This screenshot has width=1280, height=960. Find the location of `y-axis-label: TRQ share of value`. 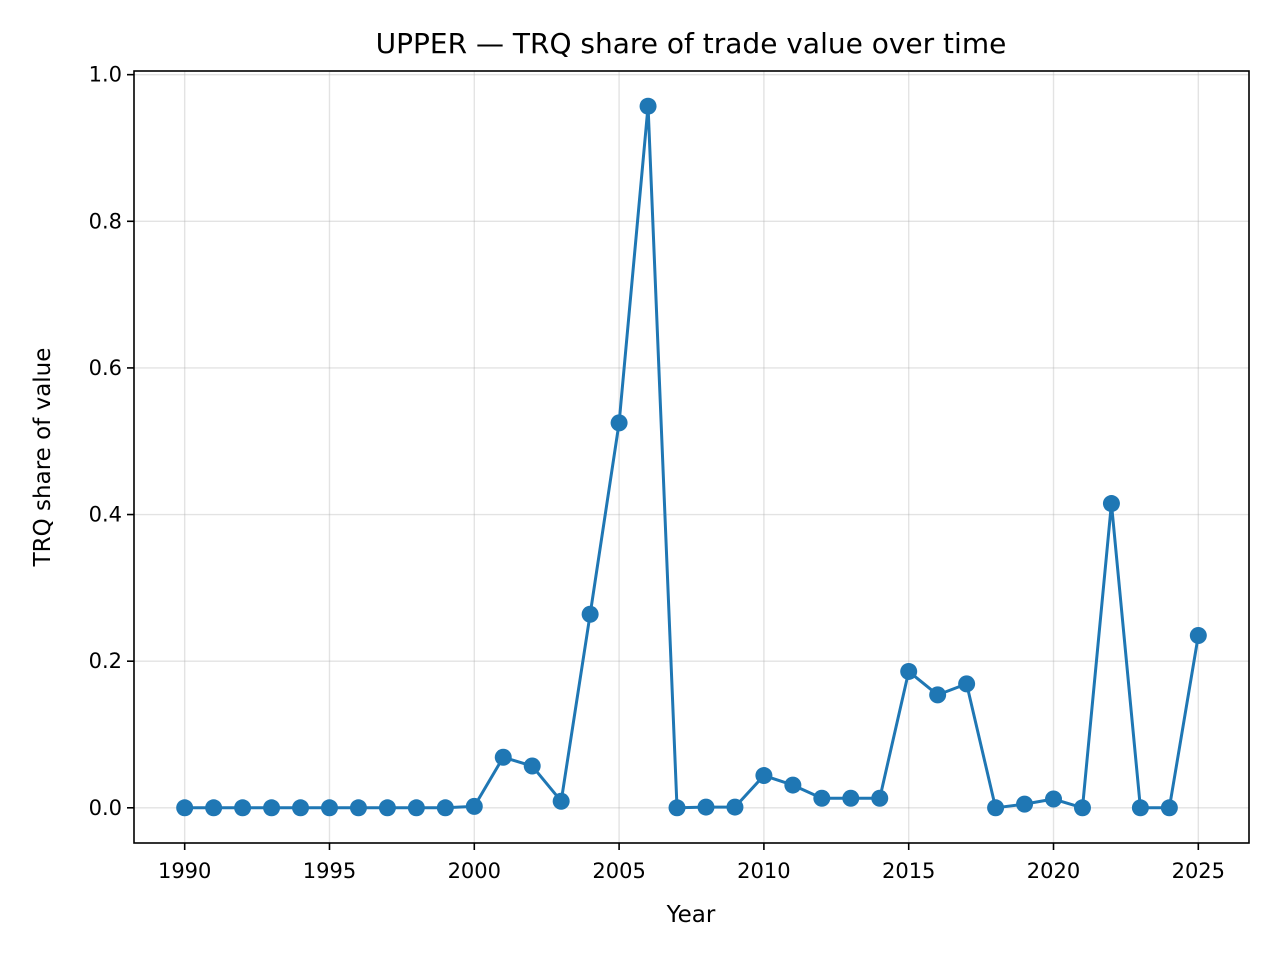

y-axis-label: TRQ share of value is located at coordinates (43, 458).